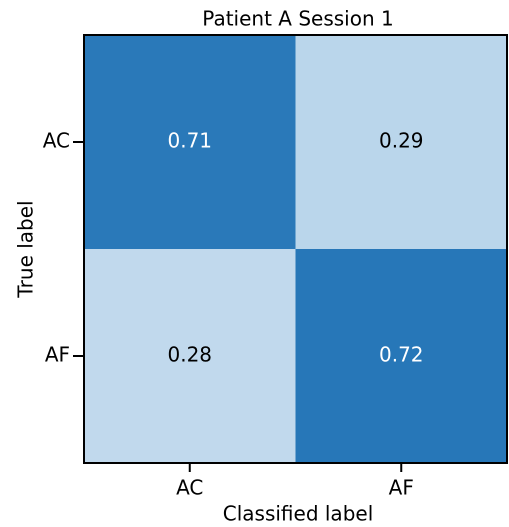 This screenshot has height=527, width=509. What do you see at coordinates (56, 141) in the screenshot?
I see `y-tick-label: AC` at bounding box center [56, 141].